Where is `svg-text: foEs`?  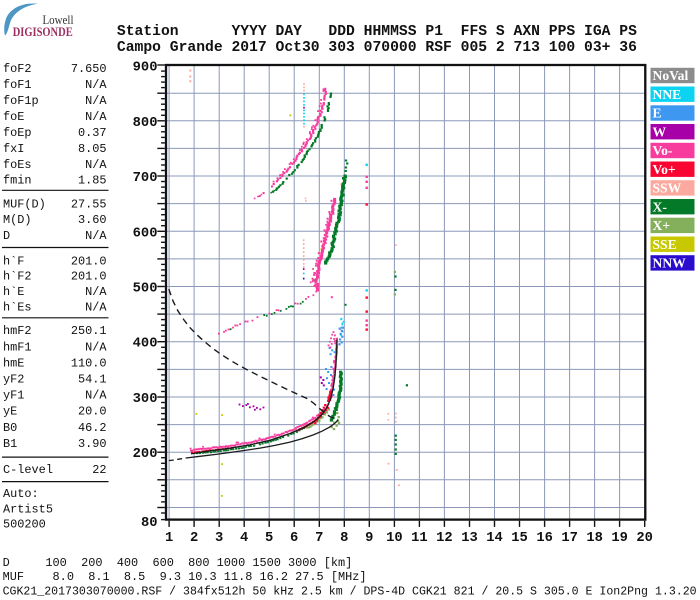
svg-text: foEs is located at coordinates (17, 165).